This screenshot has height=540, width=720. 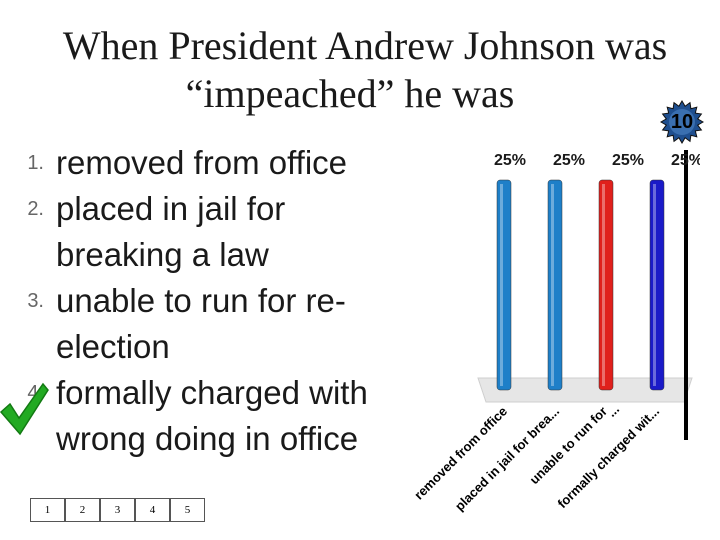 I want to click on question-title-line-1: When President Andrew Johnson was, so click(x=365, y=45).